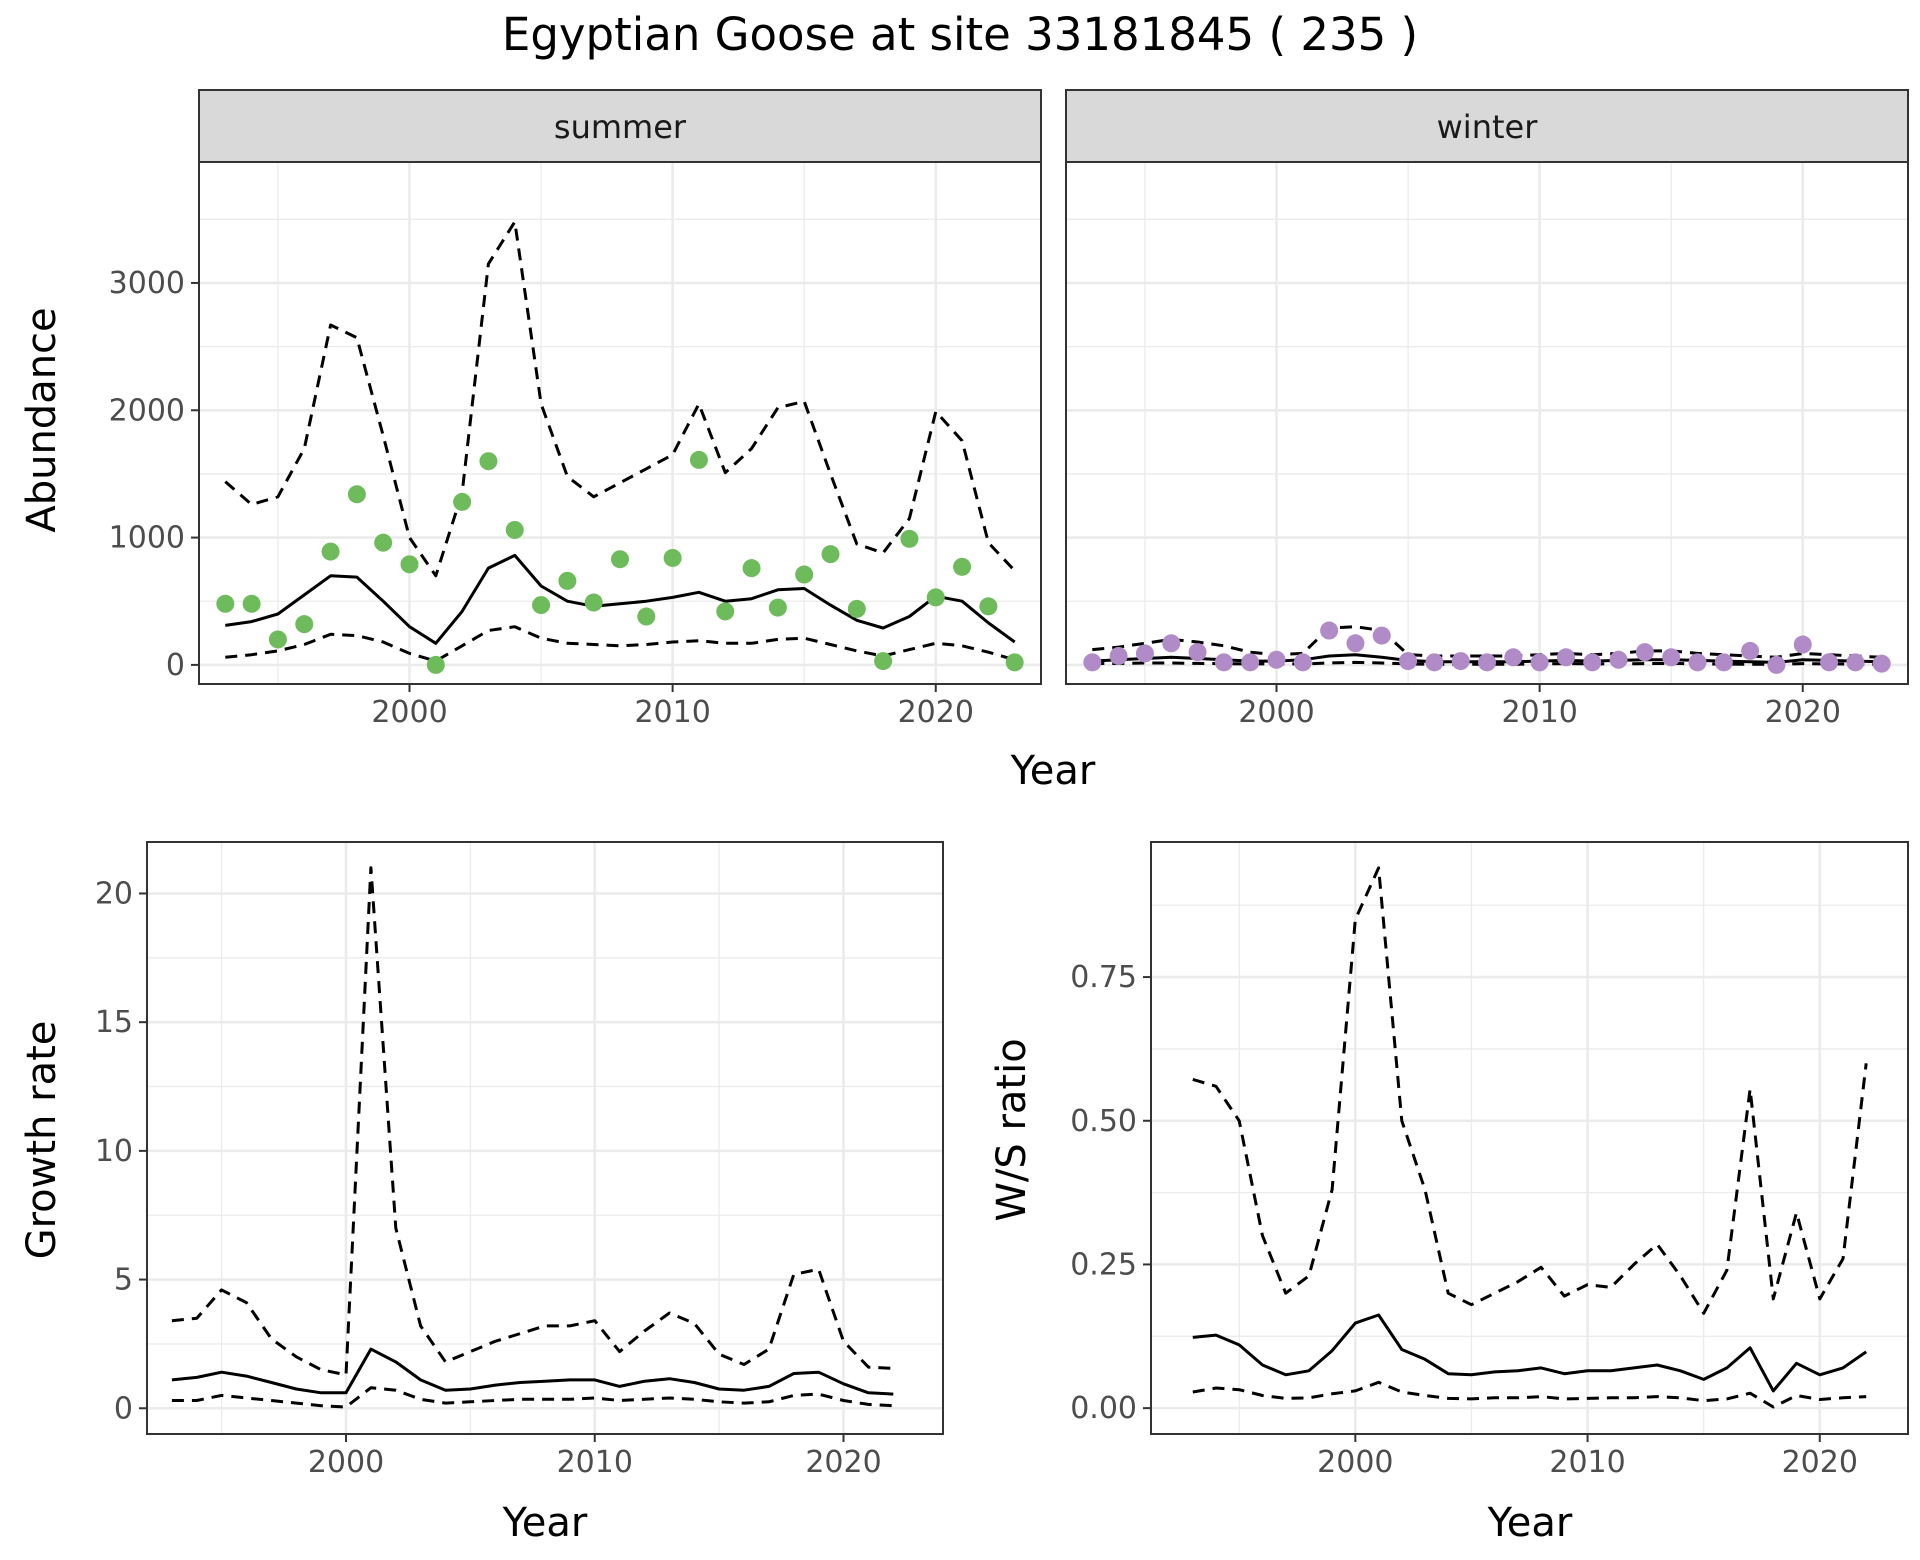 The width and height of the screenshot is (1920, 1560). Describe the element at coordinates (1103, 977) in the screenshot. I see `y-tick-label: 0.75` at that location.